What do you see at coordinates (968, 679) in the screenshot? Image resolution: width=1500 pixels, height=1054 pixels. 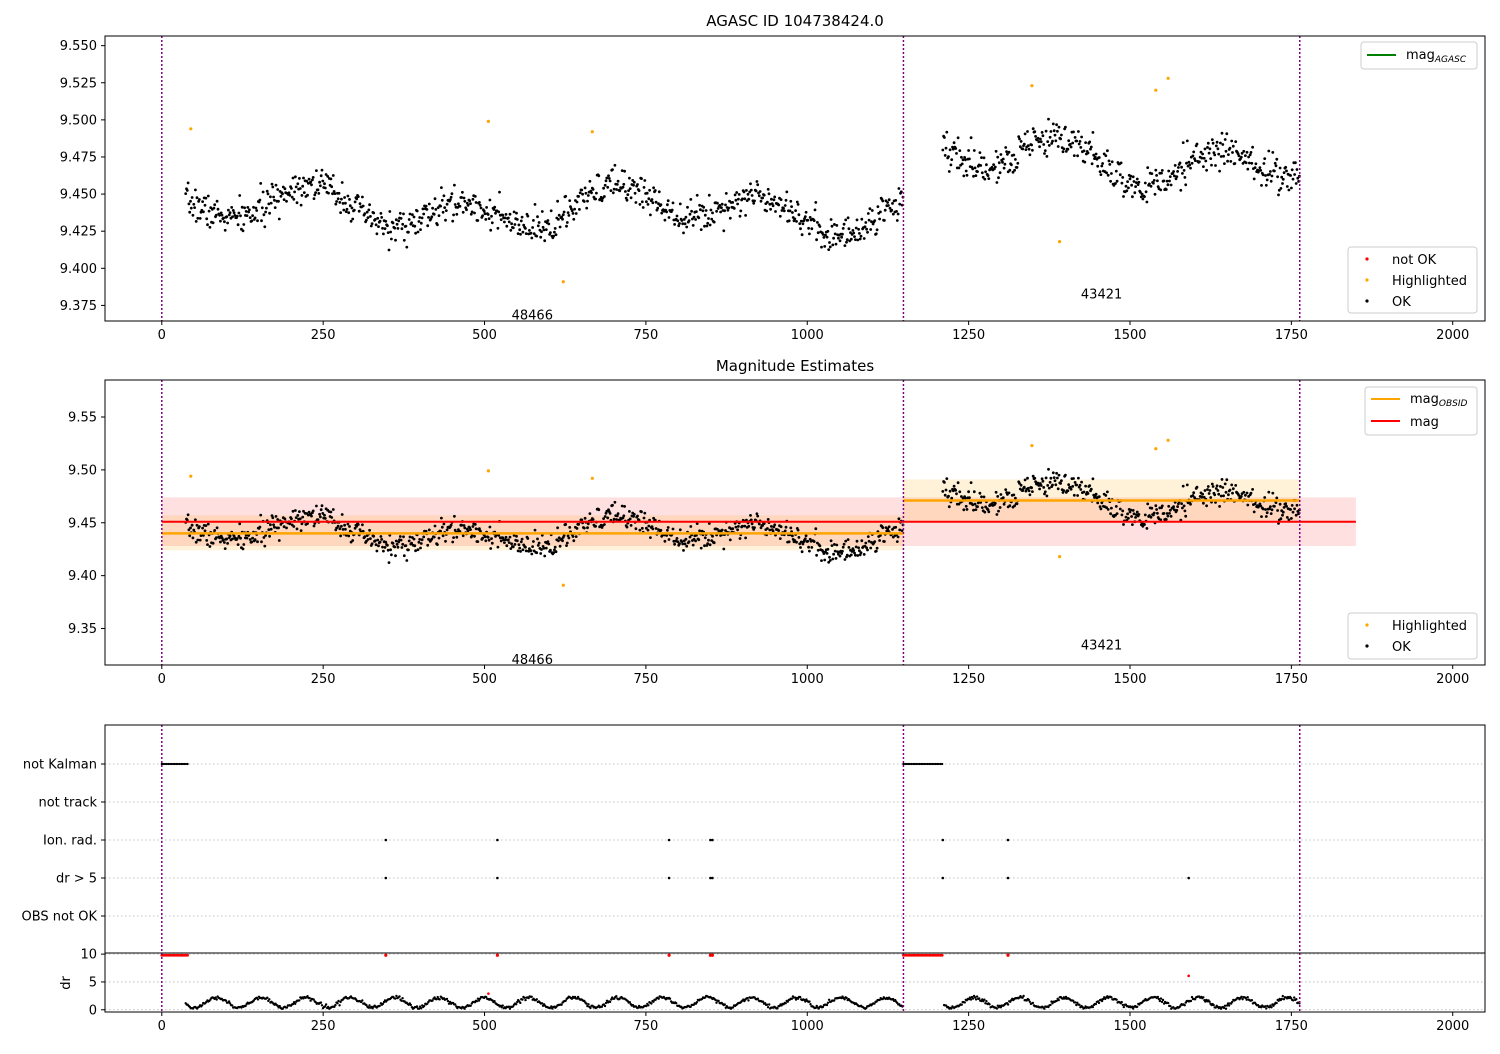 I see `x-tick-label: 1250` at bounding box center [968, 679].